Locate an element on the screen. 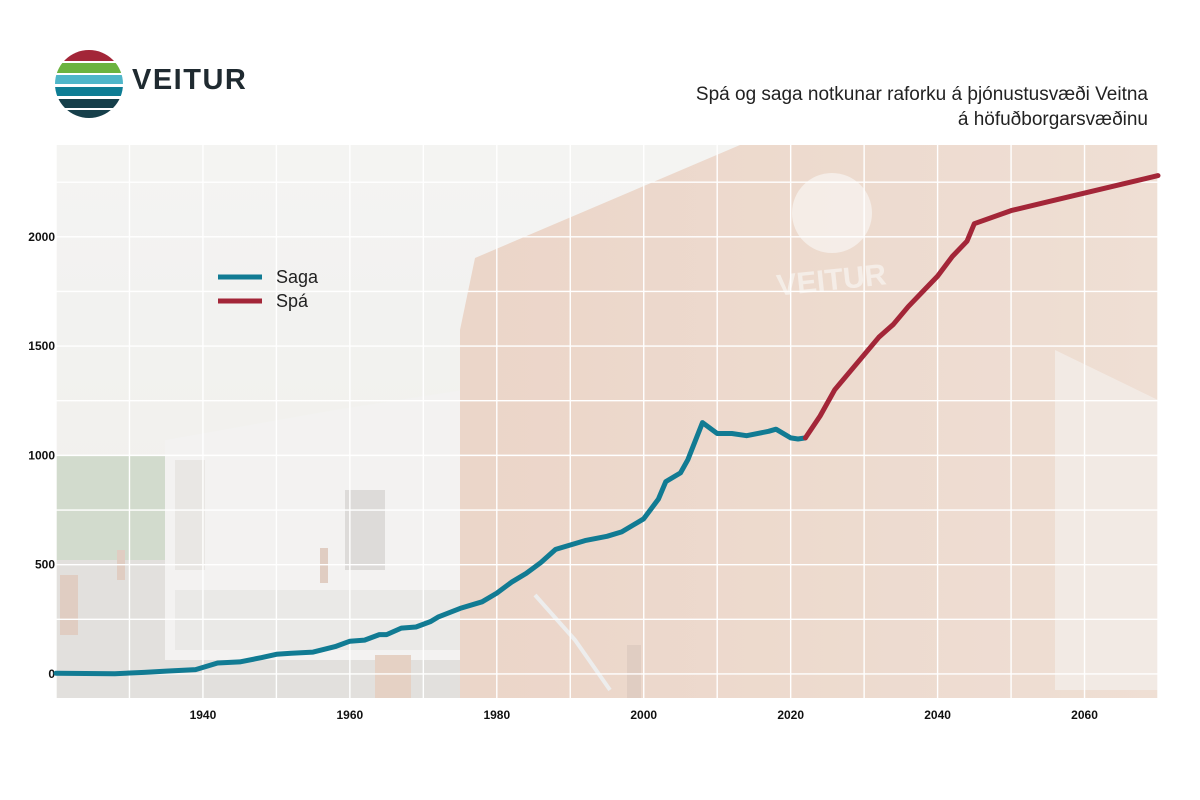 The width and height of the screenshot is (1200, 800). y-tick-label: 1500 is located at coordinates (41, 346).